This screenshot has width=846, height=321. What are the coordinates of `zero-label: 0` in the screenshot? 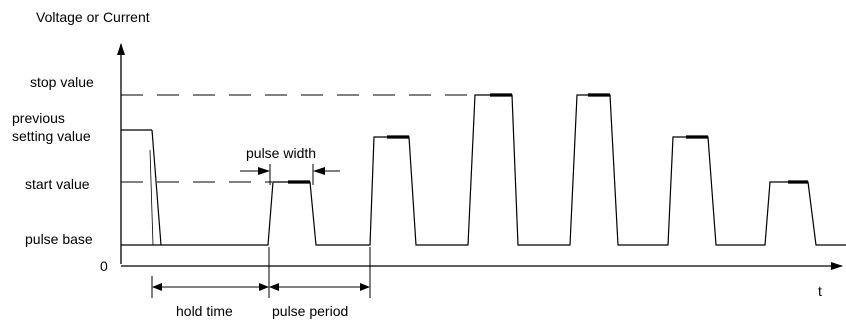 It's located at (104, 266).